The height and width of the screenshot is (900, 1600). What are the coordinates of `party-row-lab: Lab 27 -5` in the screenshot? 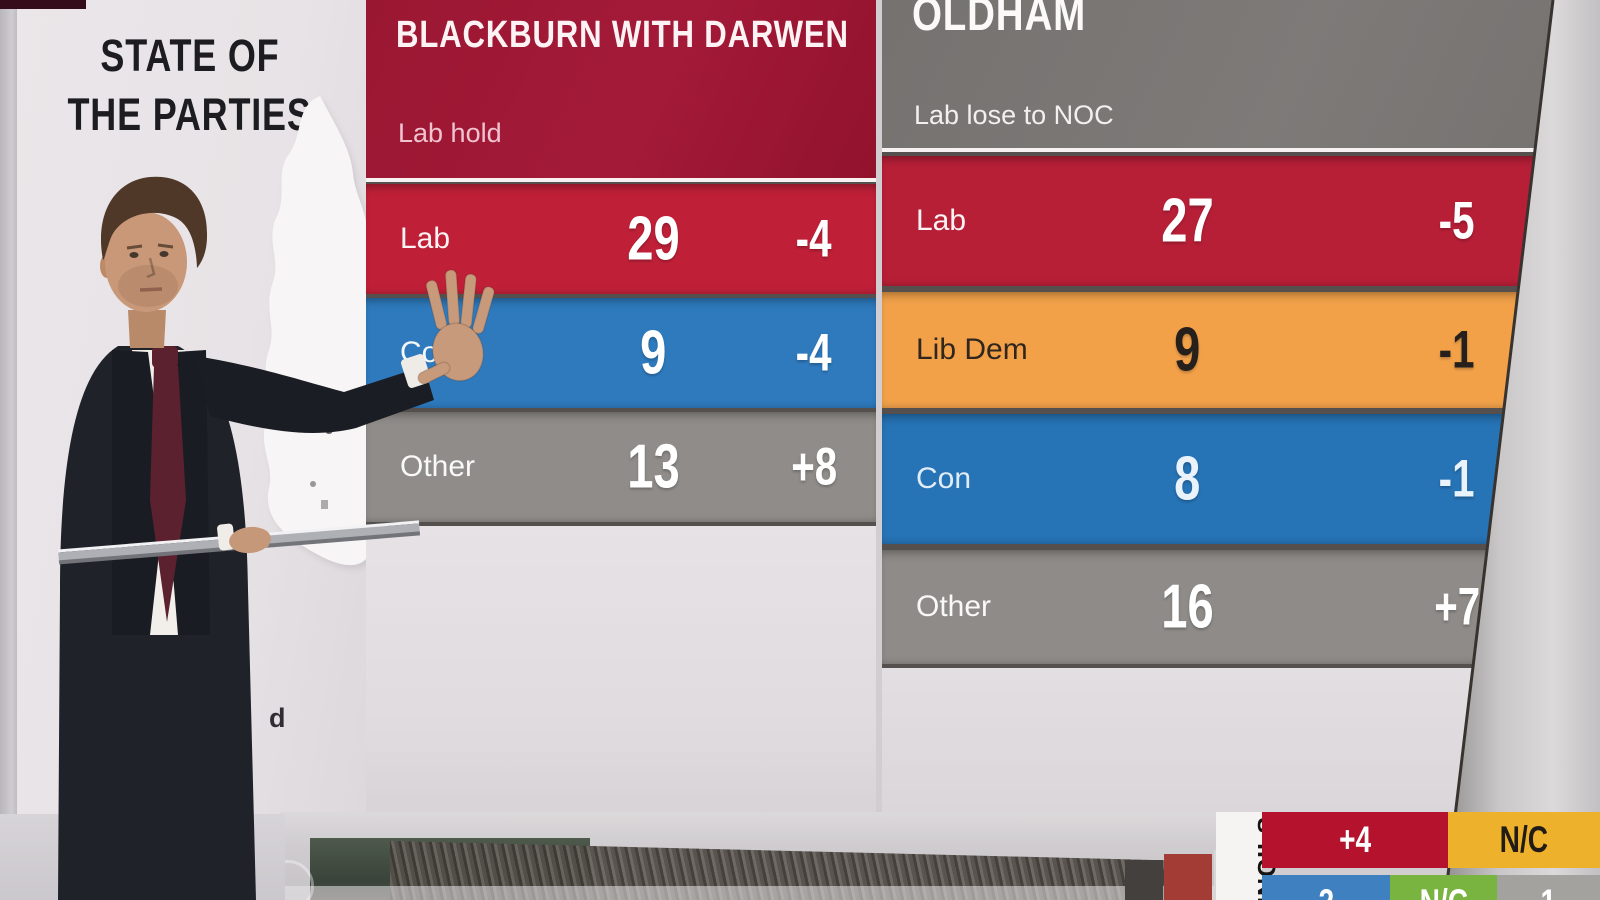 It's located at (1219, 221).